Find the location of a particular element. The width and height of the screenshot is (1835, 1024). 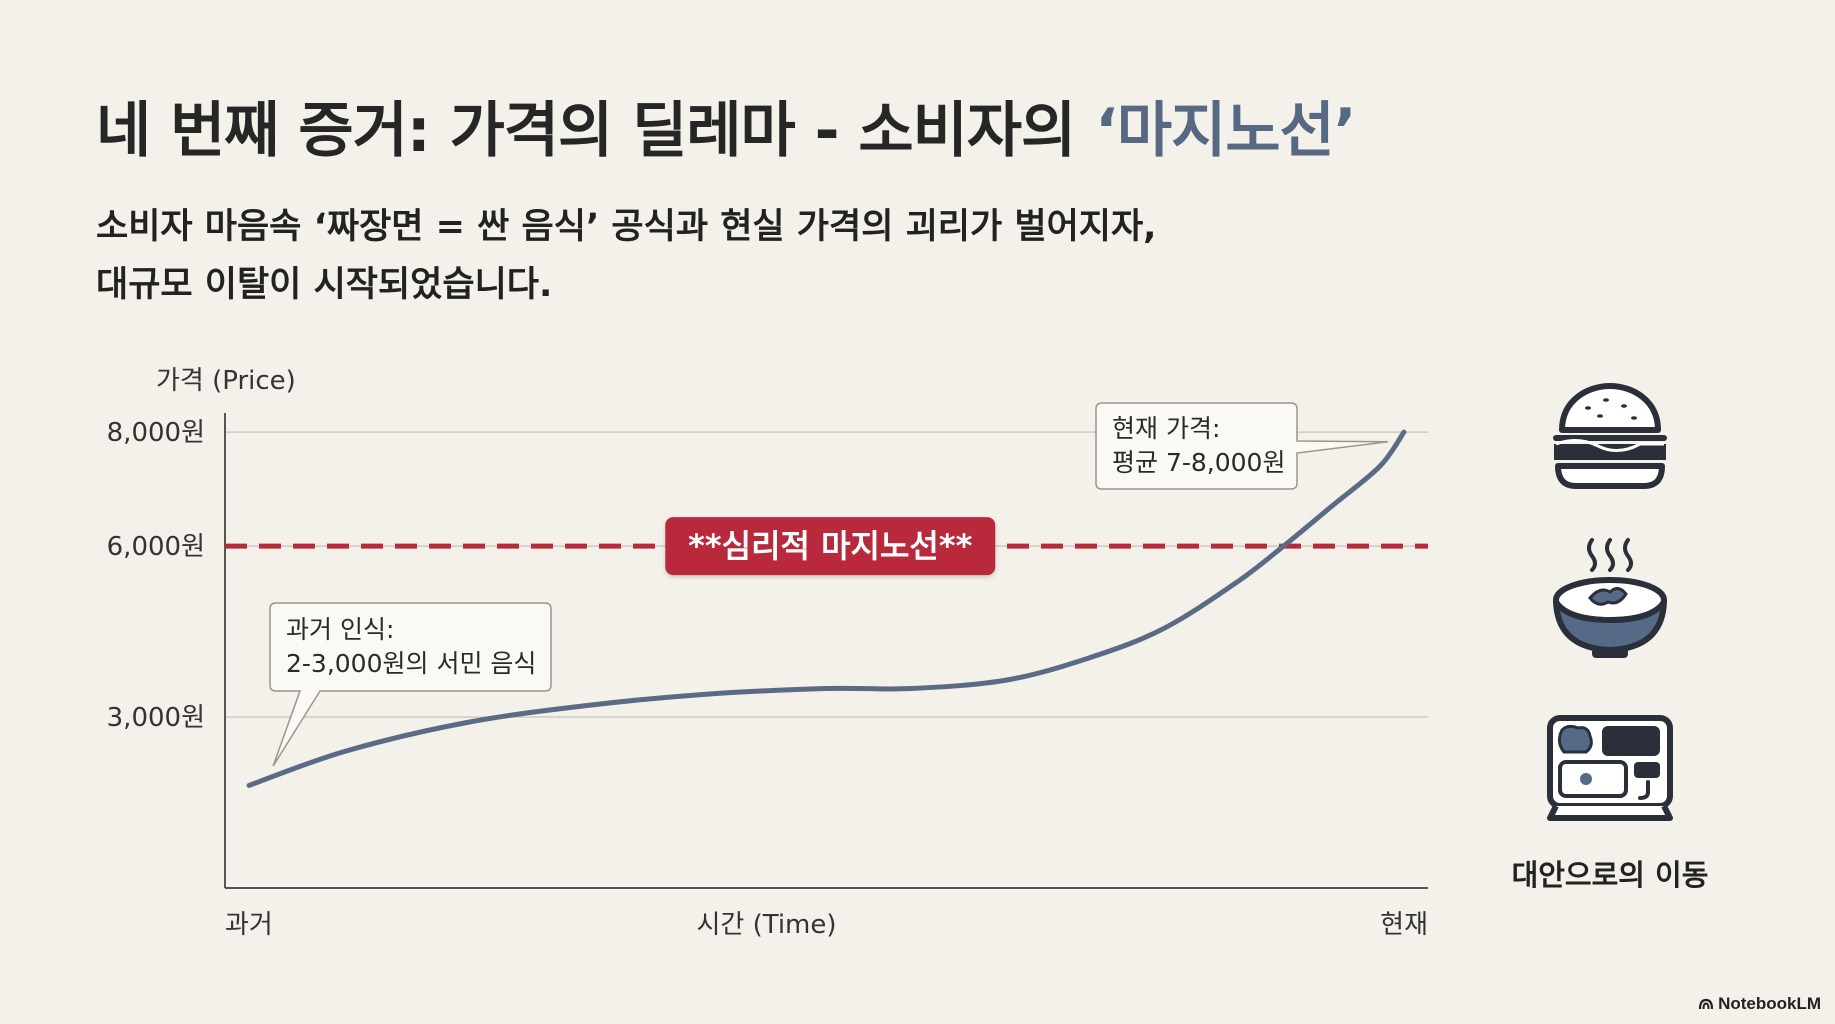

callout-current-box is located at coordinates (1242, 446).